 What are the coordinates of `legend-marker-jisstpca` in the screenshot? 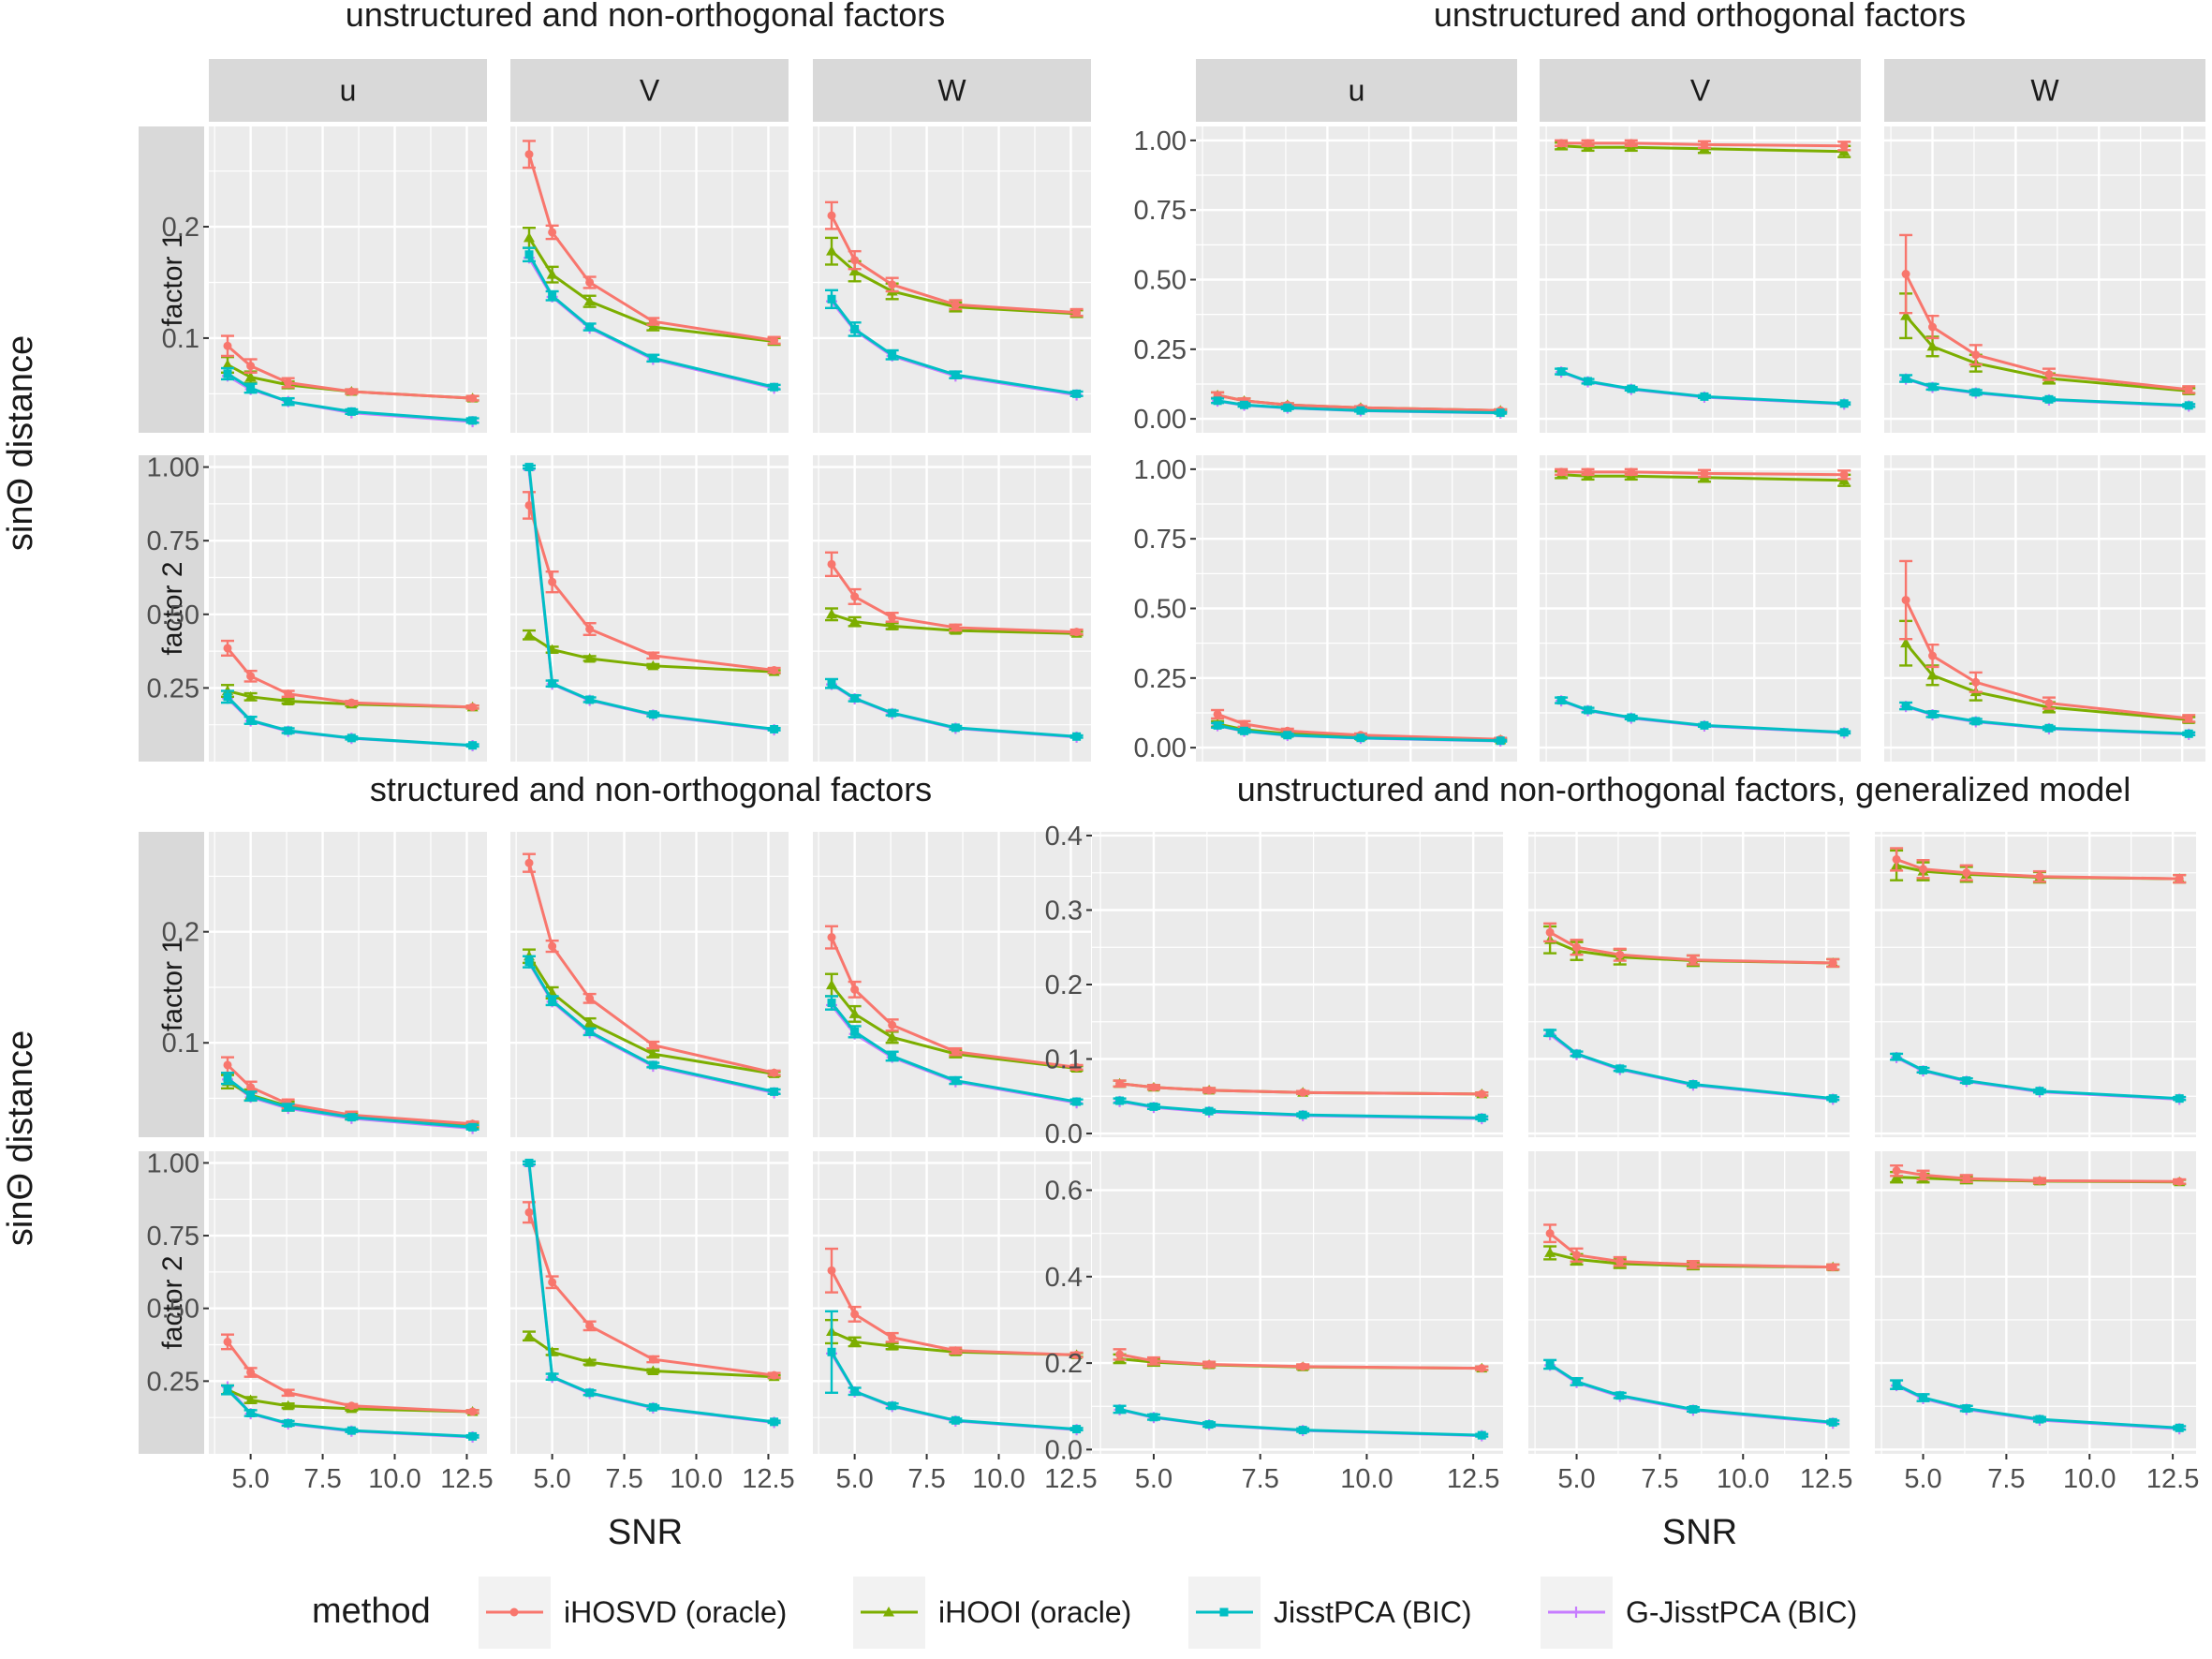 It's located at (1224, 1612).